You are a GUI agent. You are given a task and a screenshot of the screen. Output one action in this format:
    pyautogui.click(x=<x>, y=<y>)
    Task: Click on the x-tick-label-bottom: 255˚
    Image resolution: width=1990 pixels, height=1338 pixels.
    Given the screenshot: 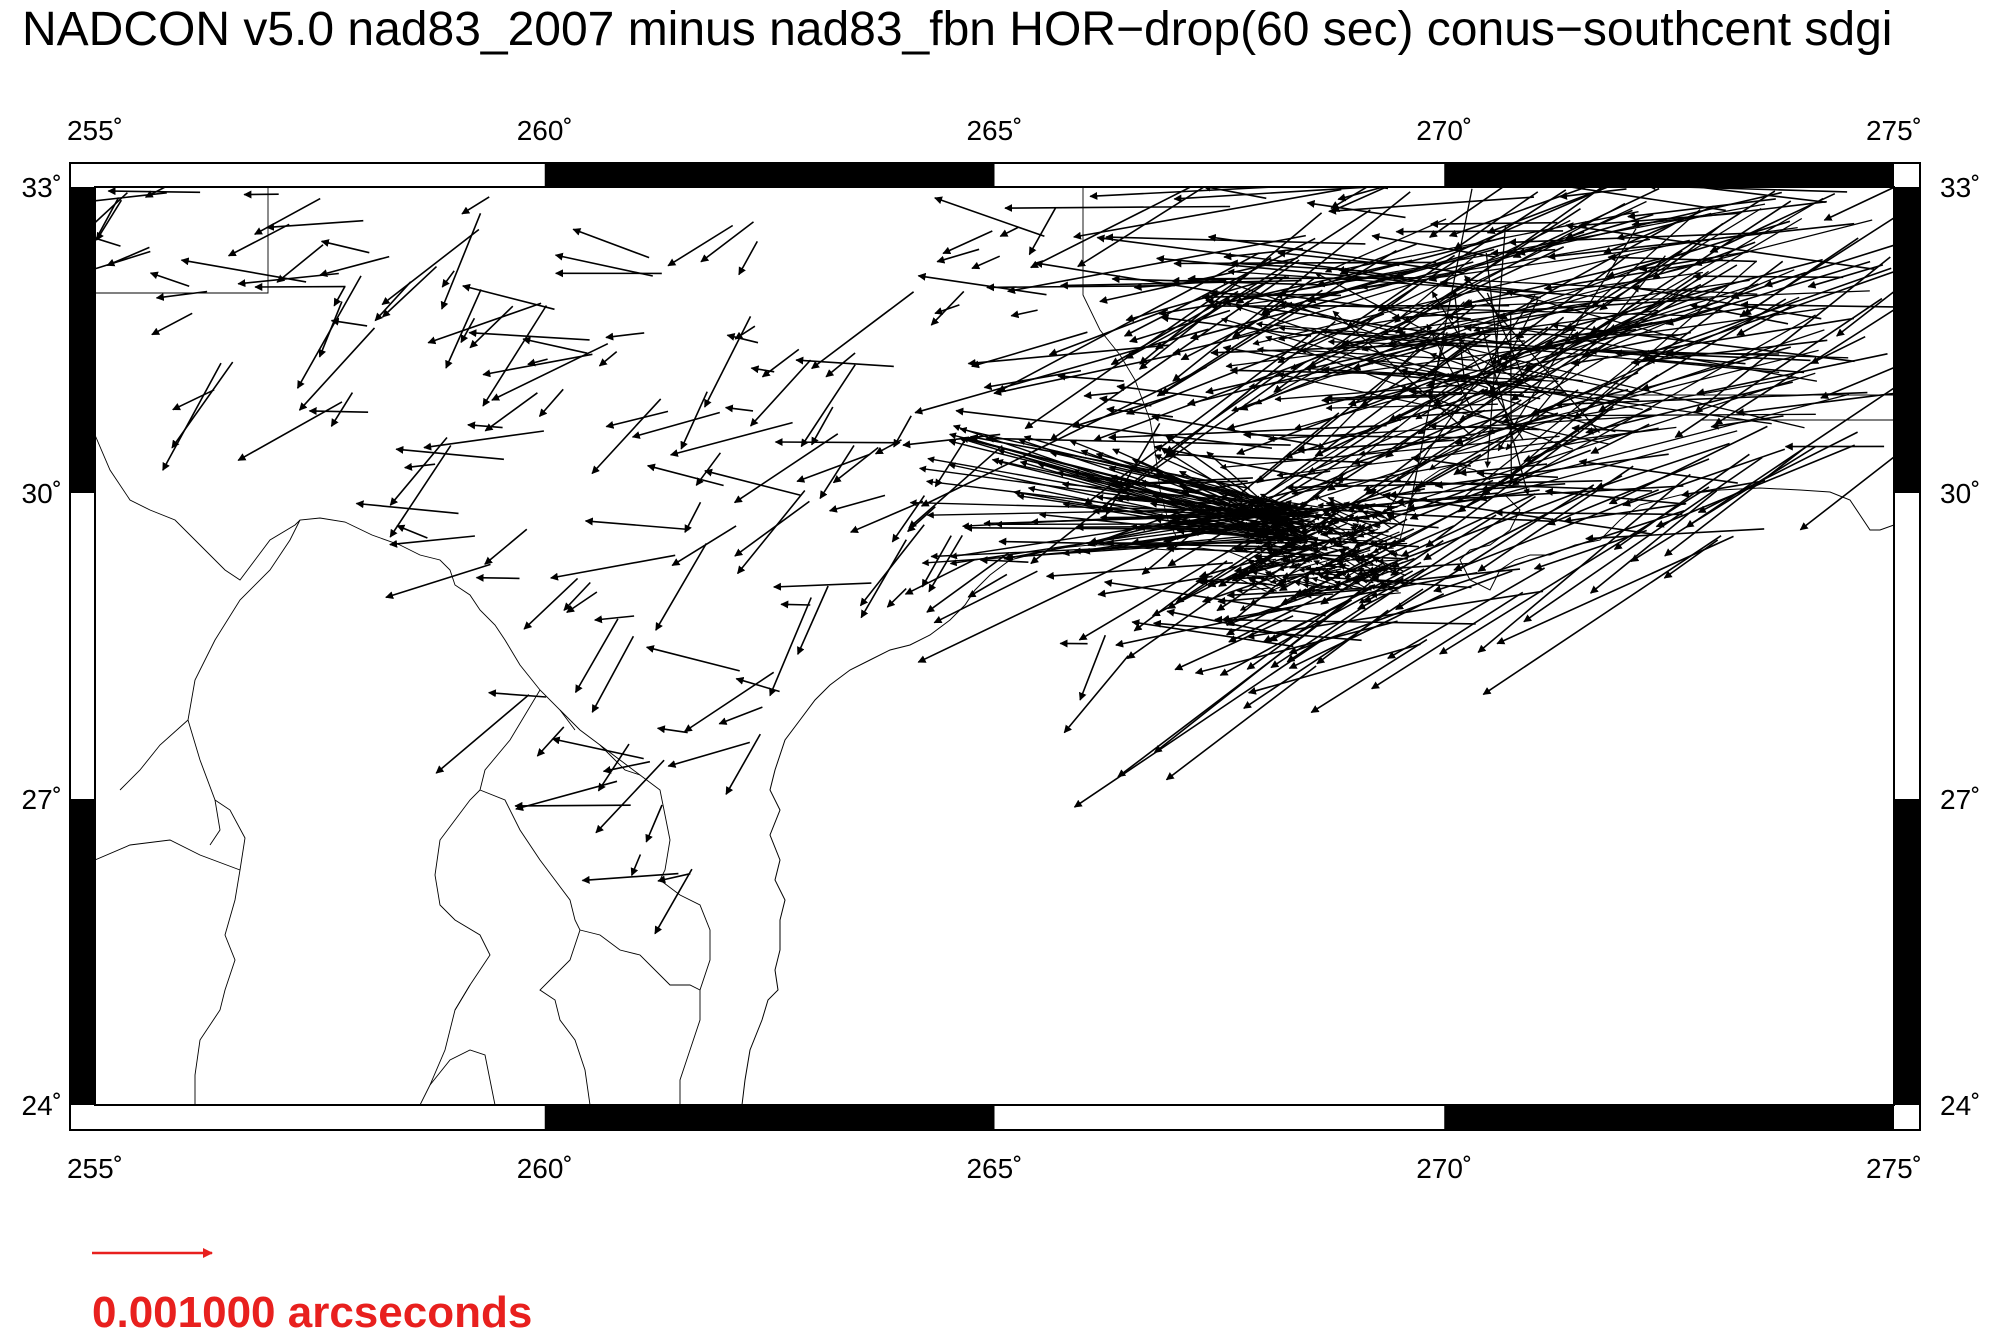 What is the action you would take?
    pyautogui.click(x=95, y=1168)
    